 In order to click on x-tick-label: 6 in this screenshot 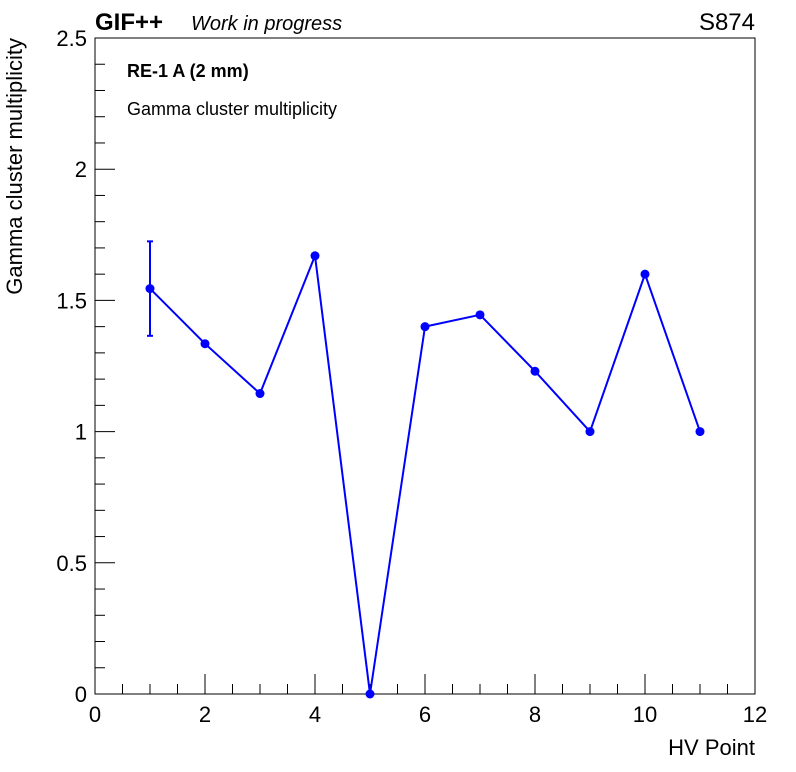, I will do `click(425, 714)`.